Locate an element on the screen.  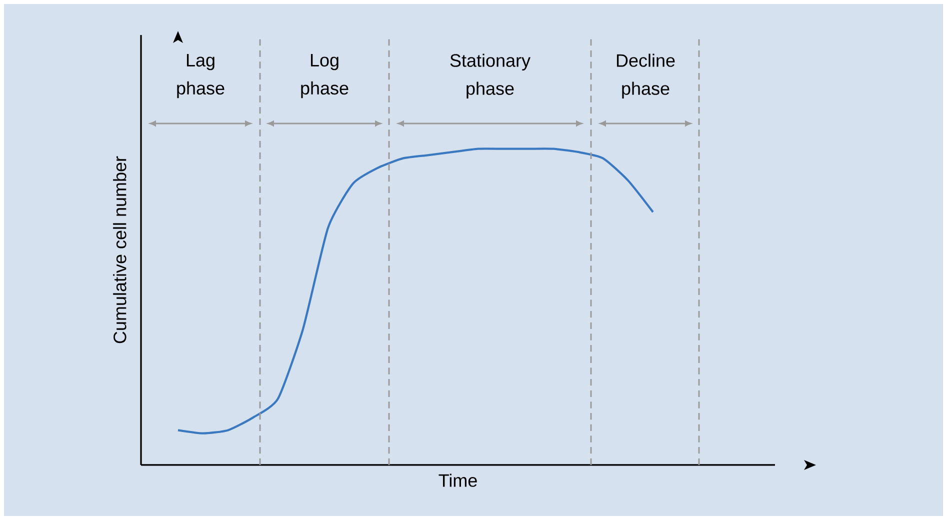
text: Log phase is located at coordinates (324, 76).